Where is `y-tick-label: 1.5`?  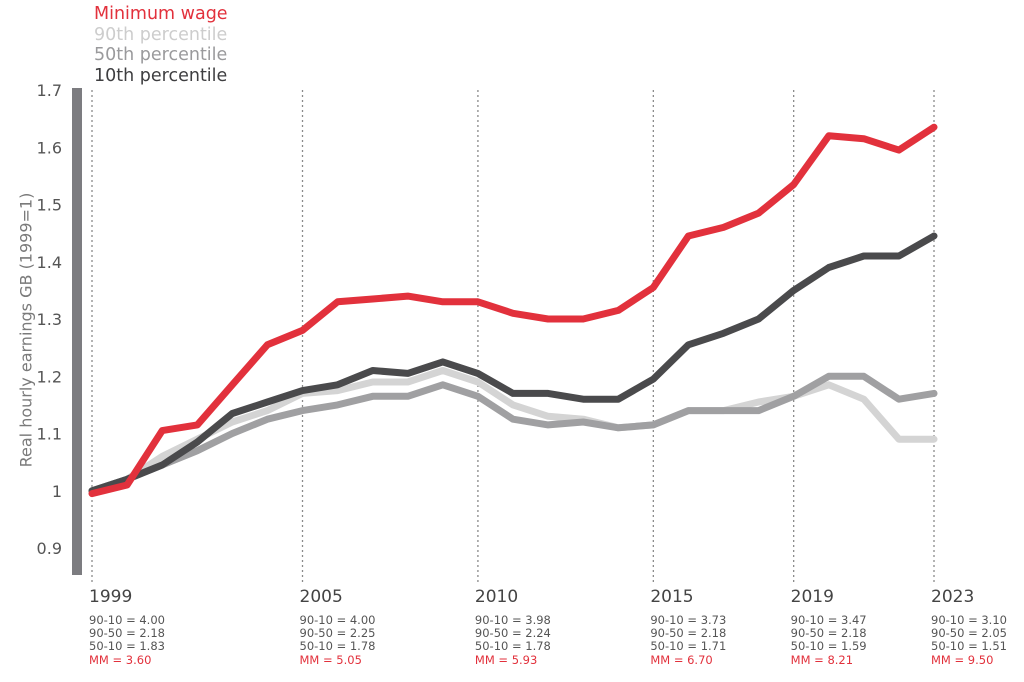
y-tick-label: 1.5 is located at coordinates (49, 205).